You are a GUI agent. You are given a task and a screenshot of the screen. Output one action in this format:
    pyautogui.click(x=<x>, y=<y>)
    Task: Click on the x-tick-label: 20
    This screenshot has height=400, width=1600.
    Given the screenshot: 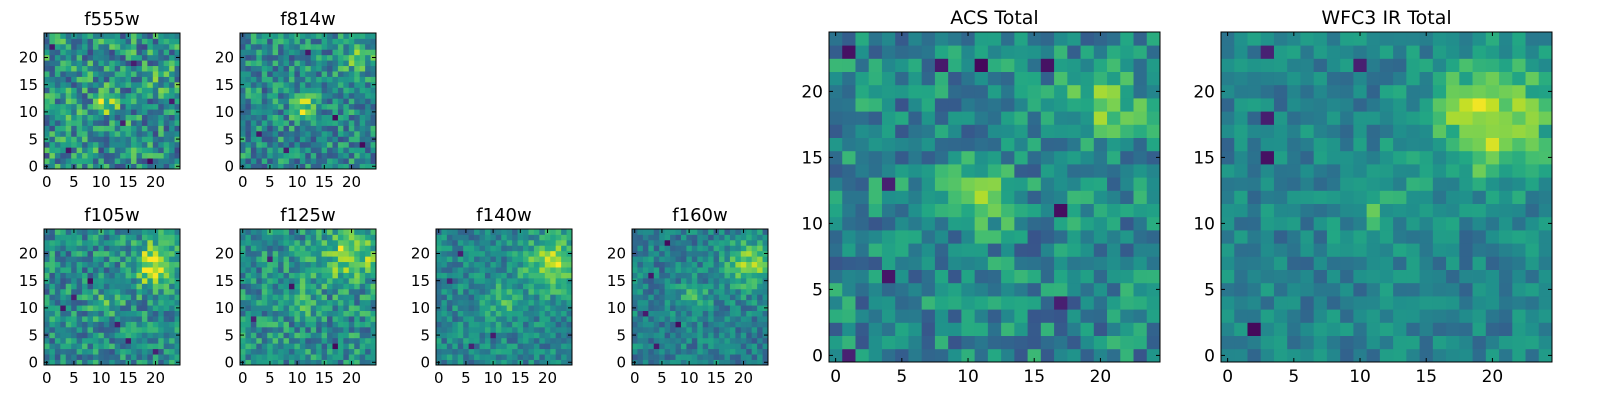 What is the action you would take?
    pyautogui.click(x=351, y=182)
    